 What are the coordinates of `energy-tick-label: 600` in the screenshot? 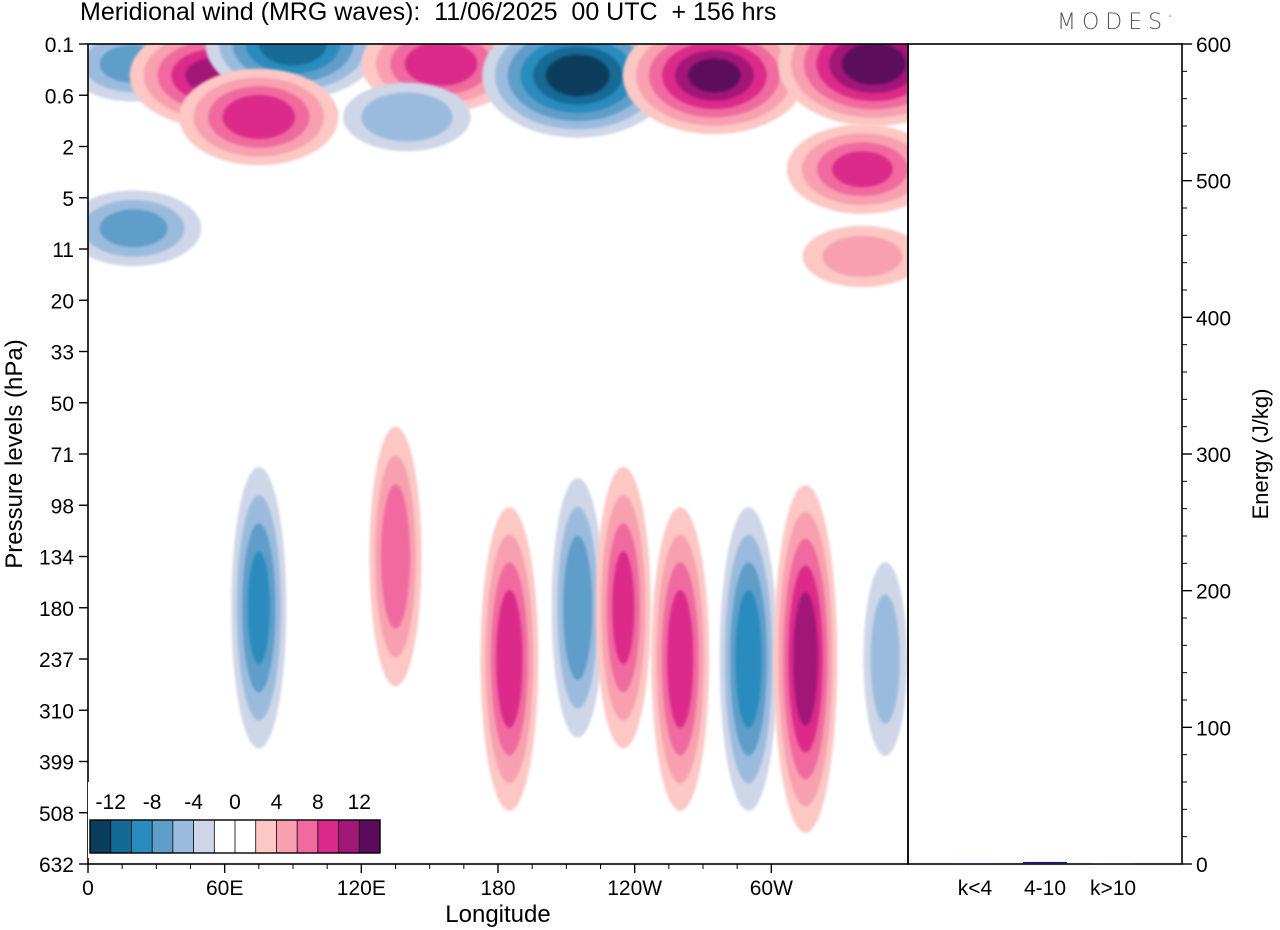 It's located at (1213, 45).